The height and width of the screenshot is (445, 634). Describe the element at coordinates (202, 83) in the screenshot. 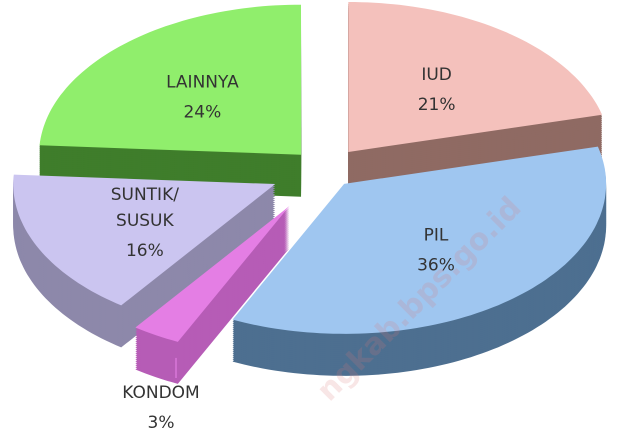

I see `slice-label: LAINNYA` at that location.